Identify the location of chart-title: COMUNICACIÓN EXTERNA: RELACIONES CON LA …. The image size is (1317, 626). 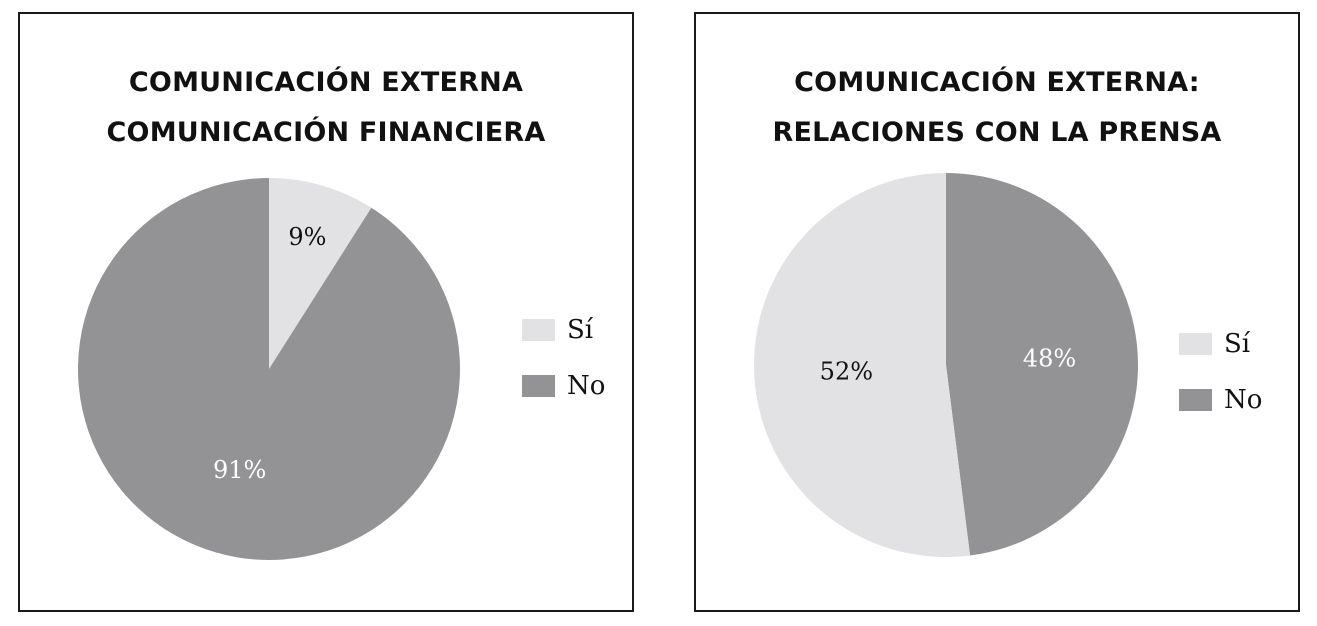
(997, 108).